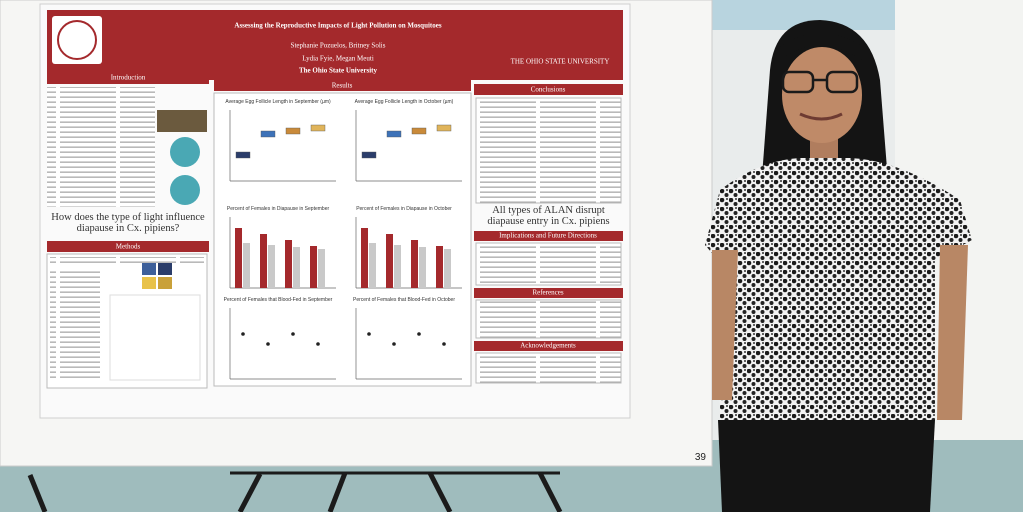 The image size is (1023, 512). Describe the element at coordinates (821, 116) in the screenshot. I see `mouth` at that location.